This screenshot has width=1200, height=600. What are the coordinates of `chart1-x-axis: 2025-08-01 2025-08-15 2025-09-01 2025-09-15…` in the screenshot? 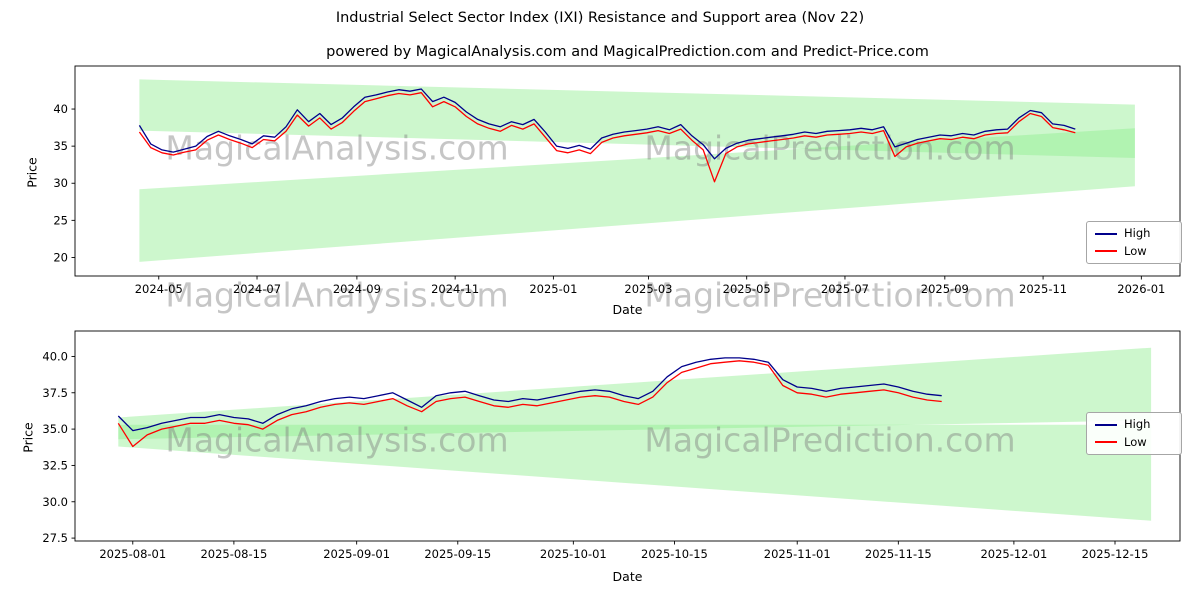 It's located at (623, 551).